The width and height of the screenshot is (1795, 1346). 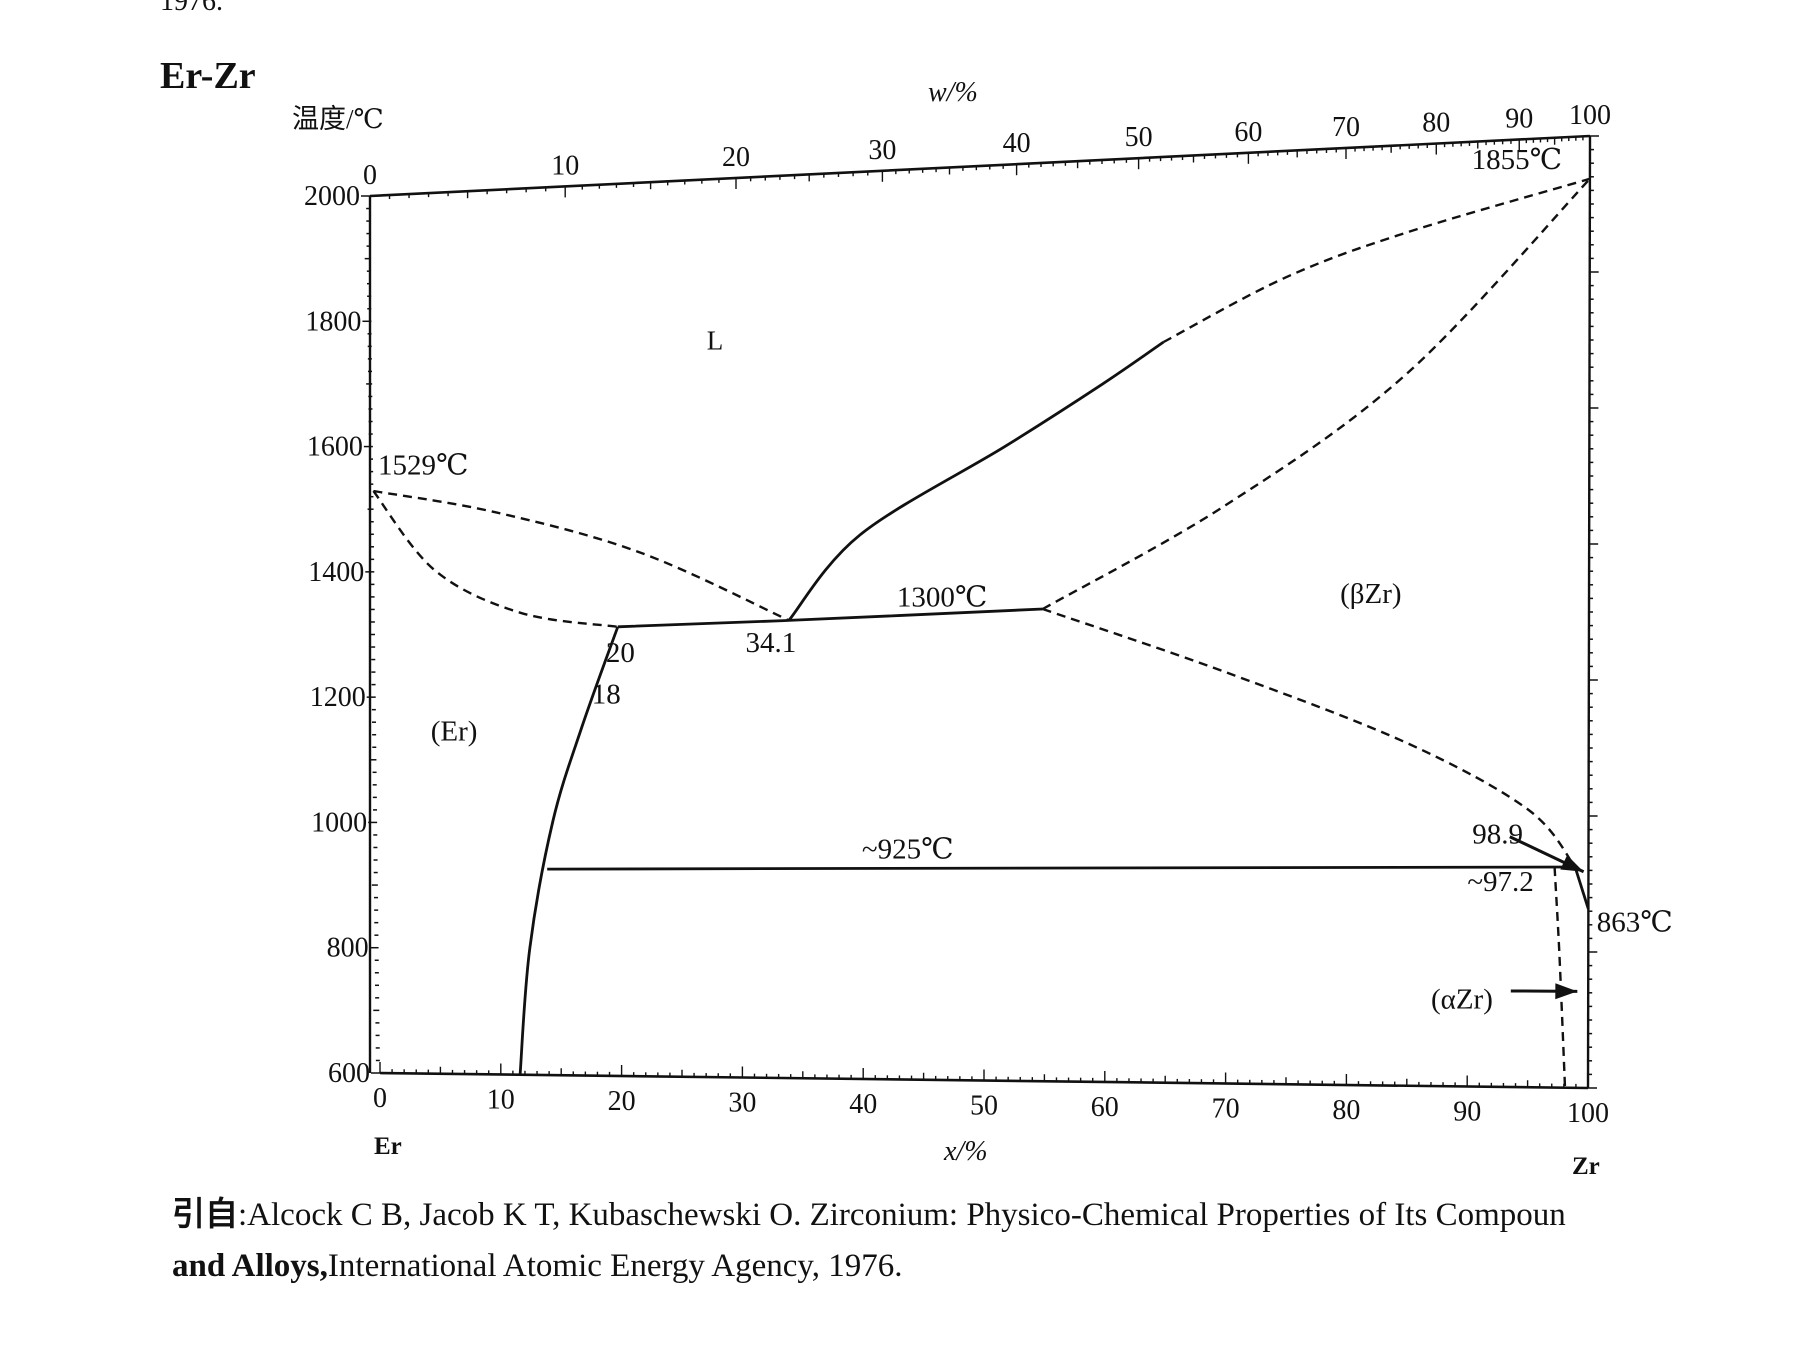 I want to click on phase-annotation: (Er), so click(x=454, y=731).